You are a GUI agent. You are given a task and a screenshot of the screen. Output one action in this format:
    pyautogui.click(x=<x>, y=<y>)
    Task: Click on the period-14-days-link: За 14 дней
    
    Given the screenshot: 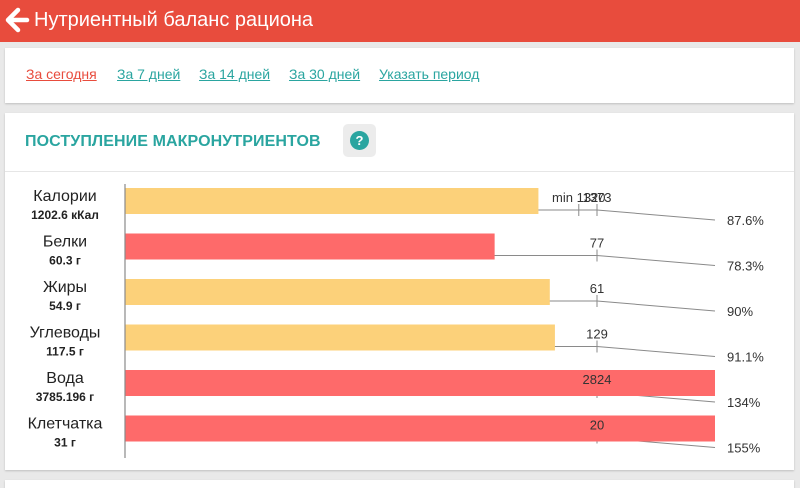 What is the action you would take?
    pyautogui.click(x=235, y=74)
    